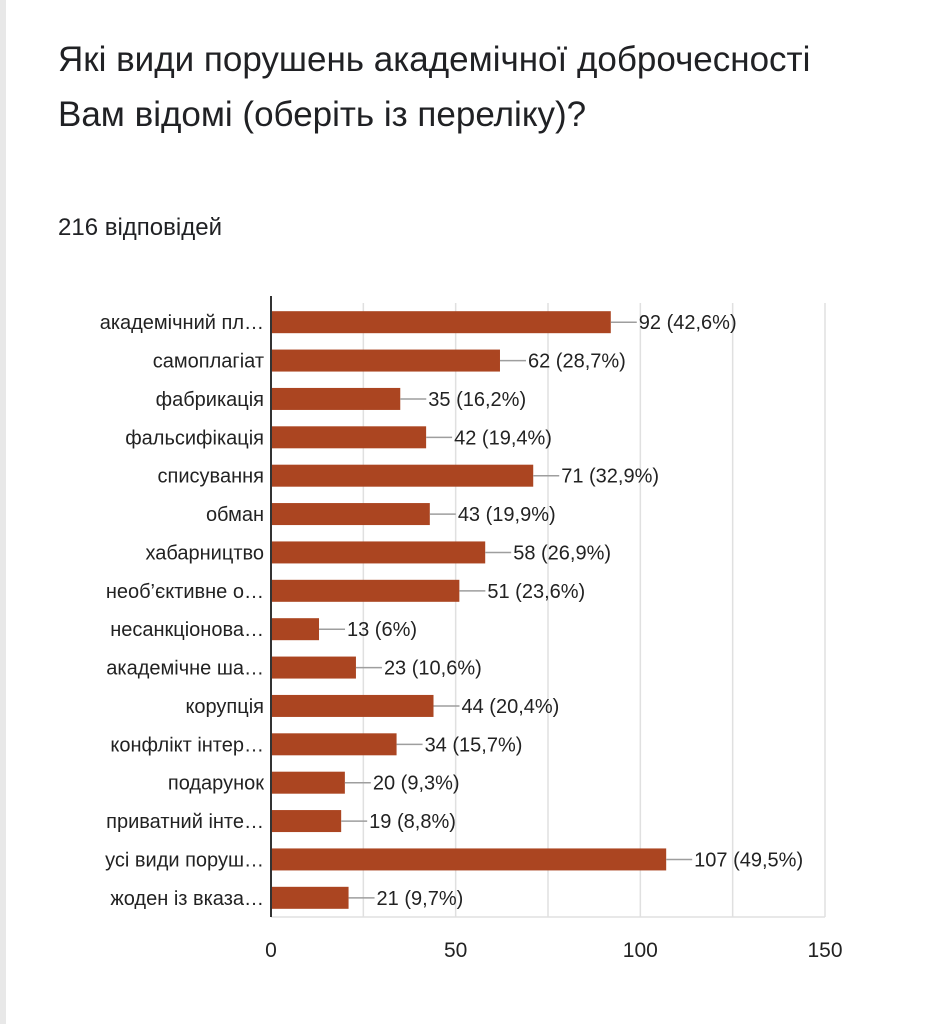 This screenshot has width=941, height=1024. What do you see at coordinates (140, 227) in the screenshot?
I see `response-count: 216 відповідей` at bounding box center [140, 227].